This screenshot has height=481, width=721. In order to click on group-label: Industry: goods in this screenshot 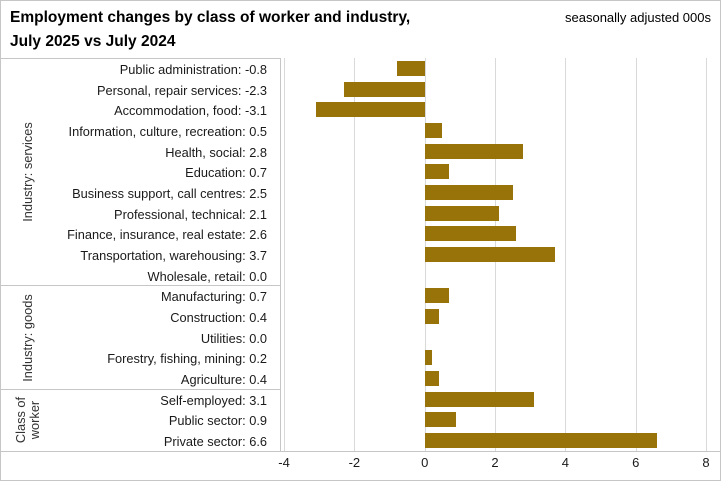, I will do `click(27, 337)`.